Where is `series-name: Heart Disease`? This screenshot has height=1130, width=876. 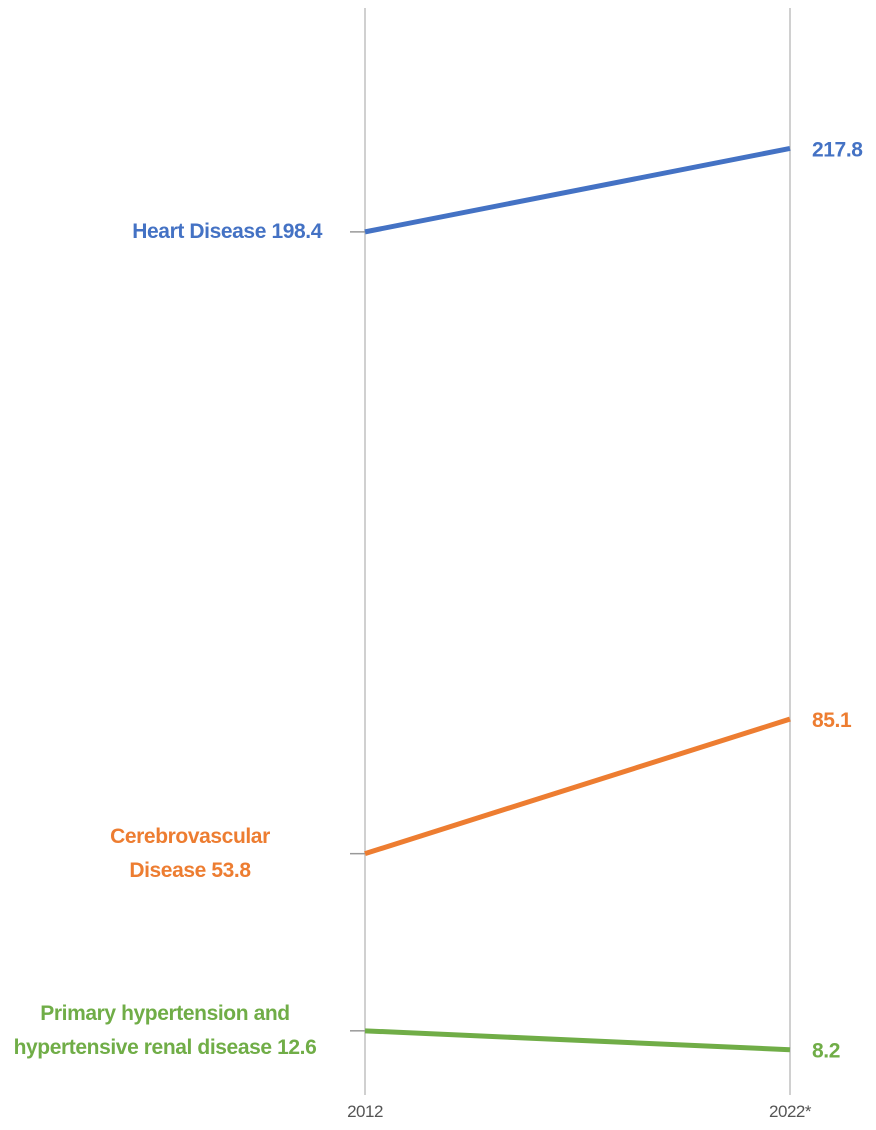
series-name: Heart Disease is located at coordinates (199, 231).